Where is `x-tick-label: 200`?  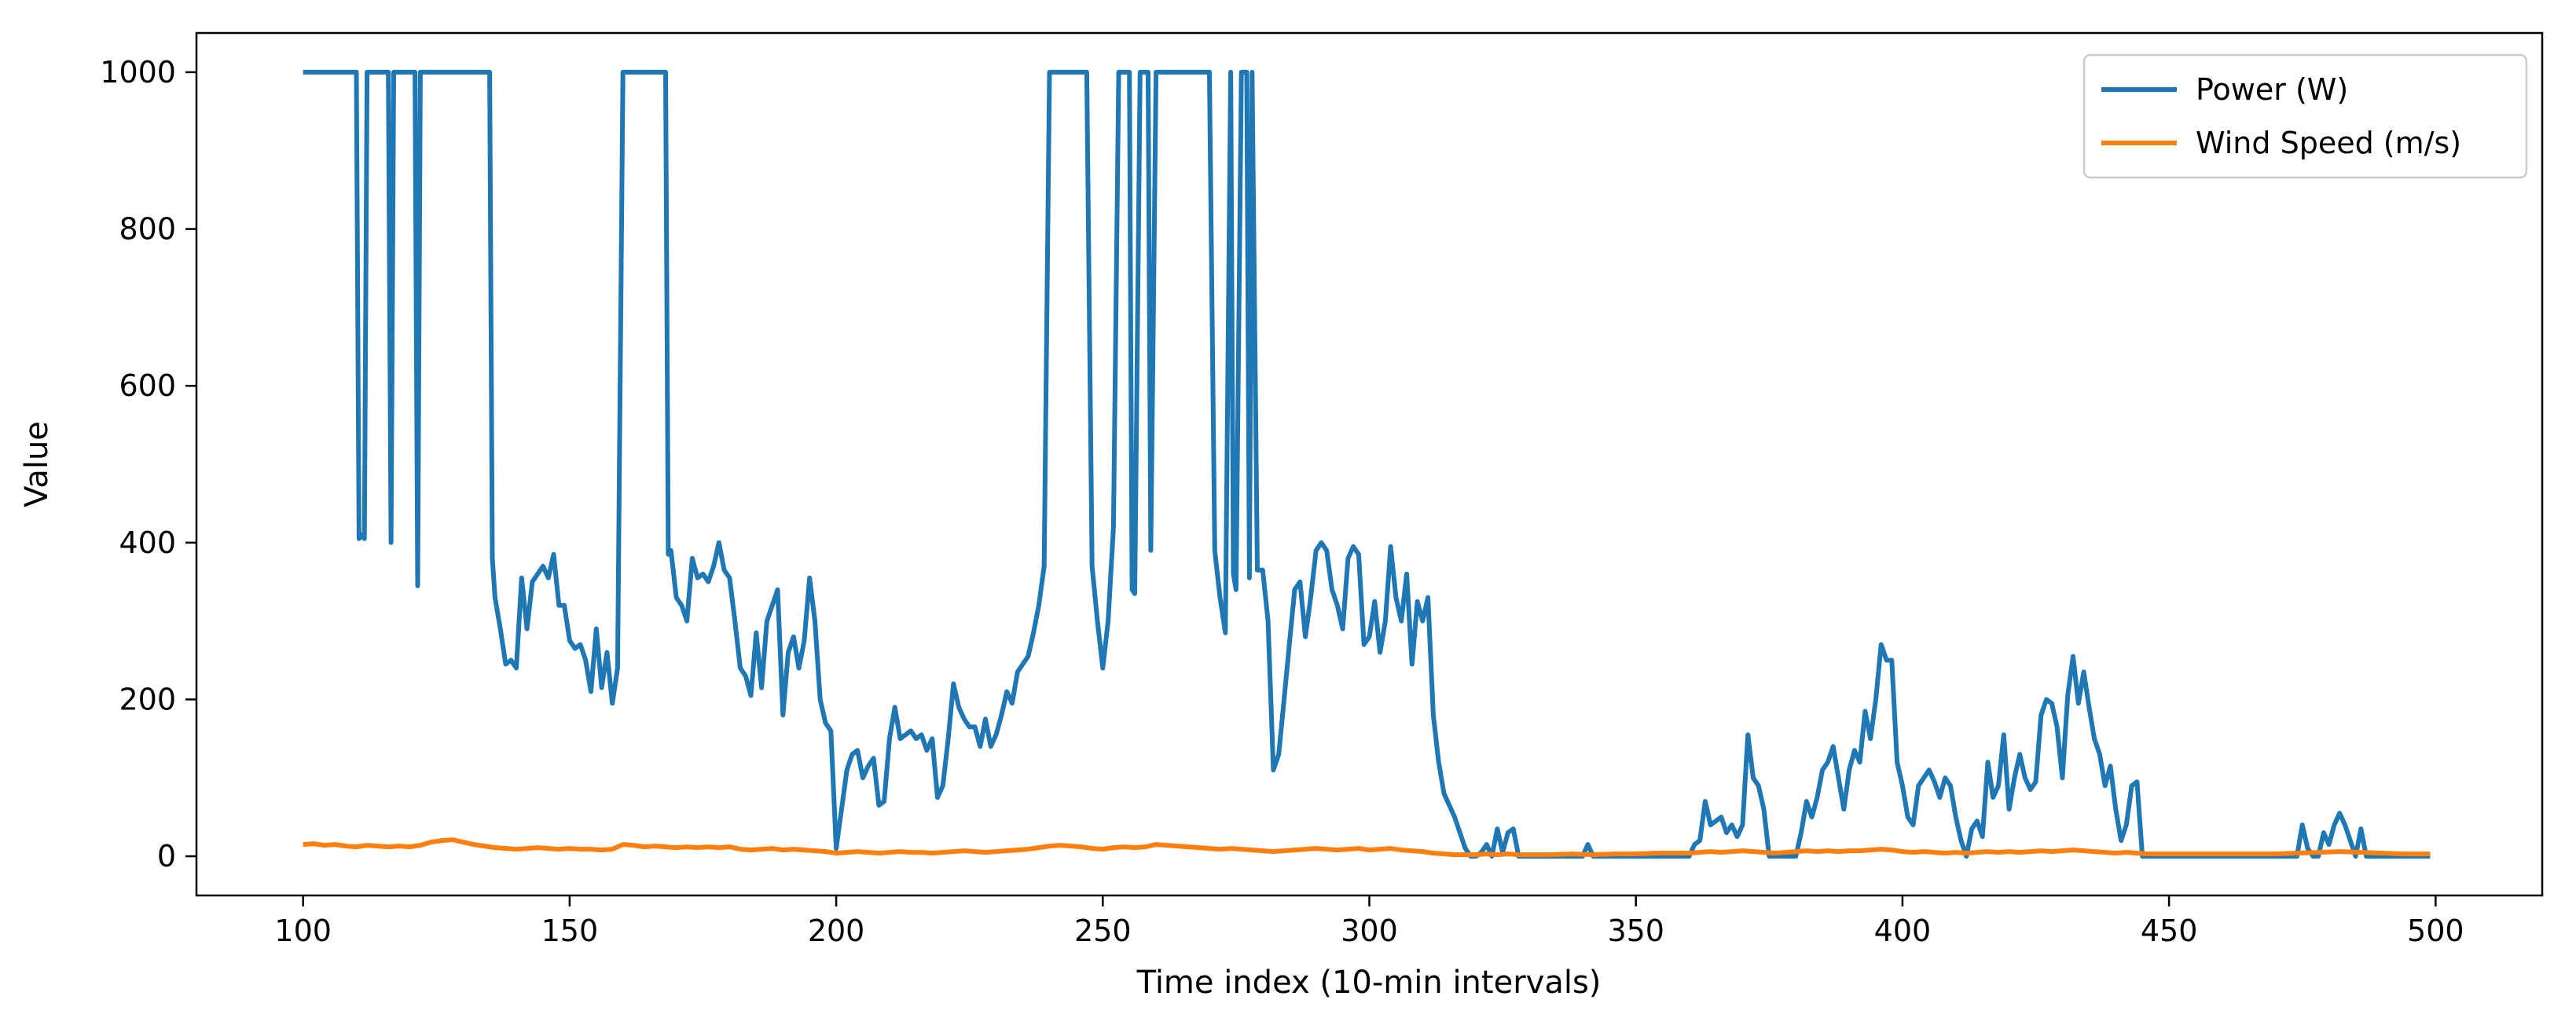 x-tick-label: 200 is located at coordinates (836, 931).